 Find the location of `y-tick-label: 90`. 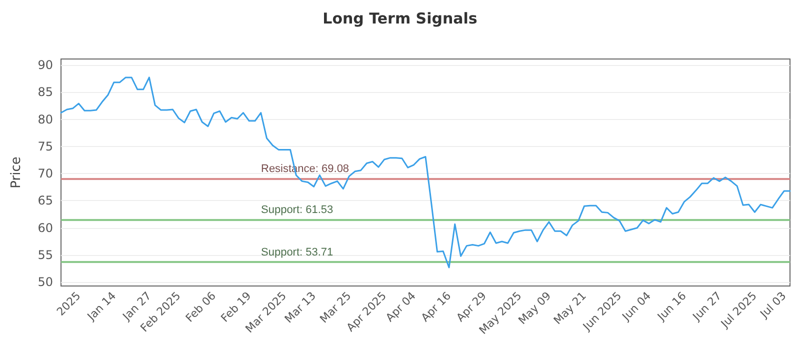

y-tick-label: 90 is located at coordinates (45, 65).